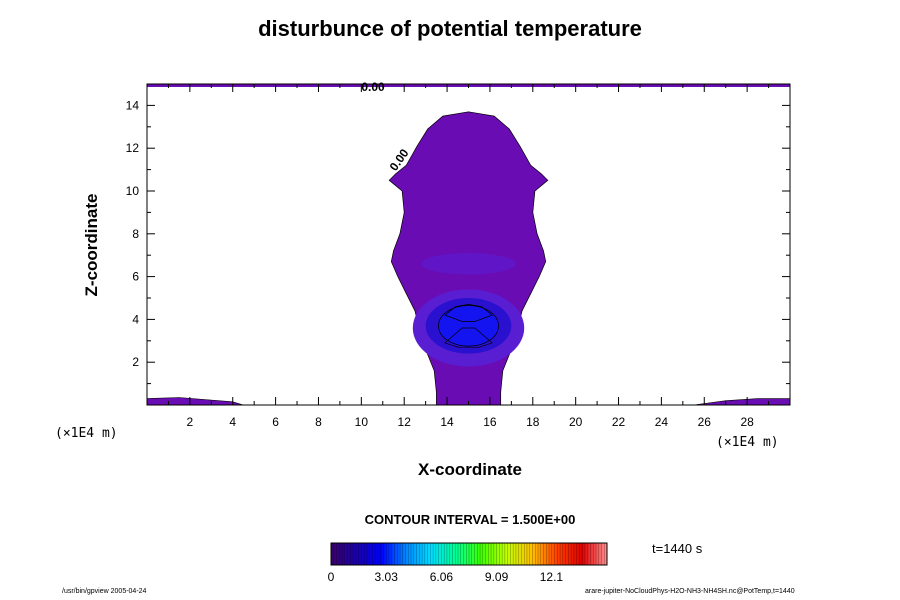  I want to click on bottom-left-region, so click(195, 401).